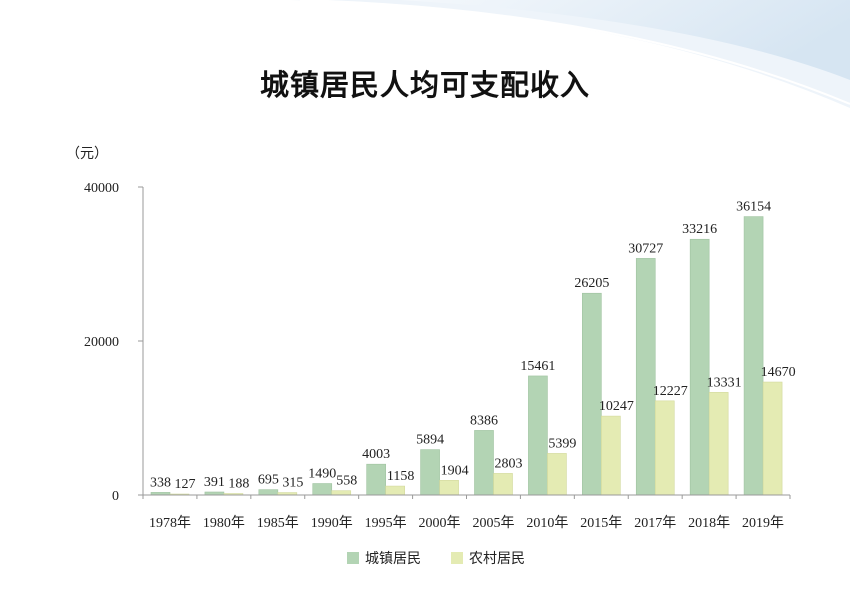  Describe the element at coordinates (724, 382) in the screenshot. I see `data-label-rural: 13331` at that location.